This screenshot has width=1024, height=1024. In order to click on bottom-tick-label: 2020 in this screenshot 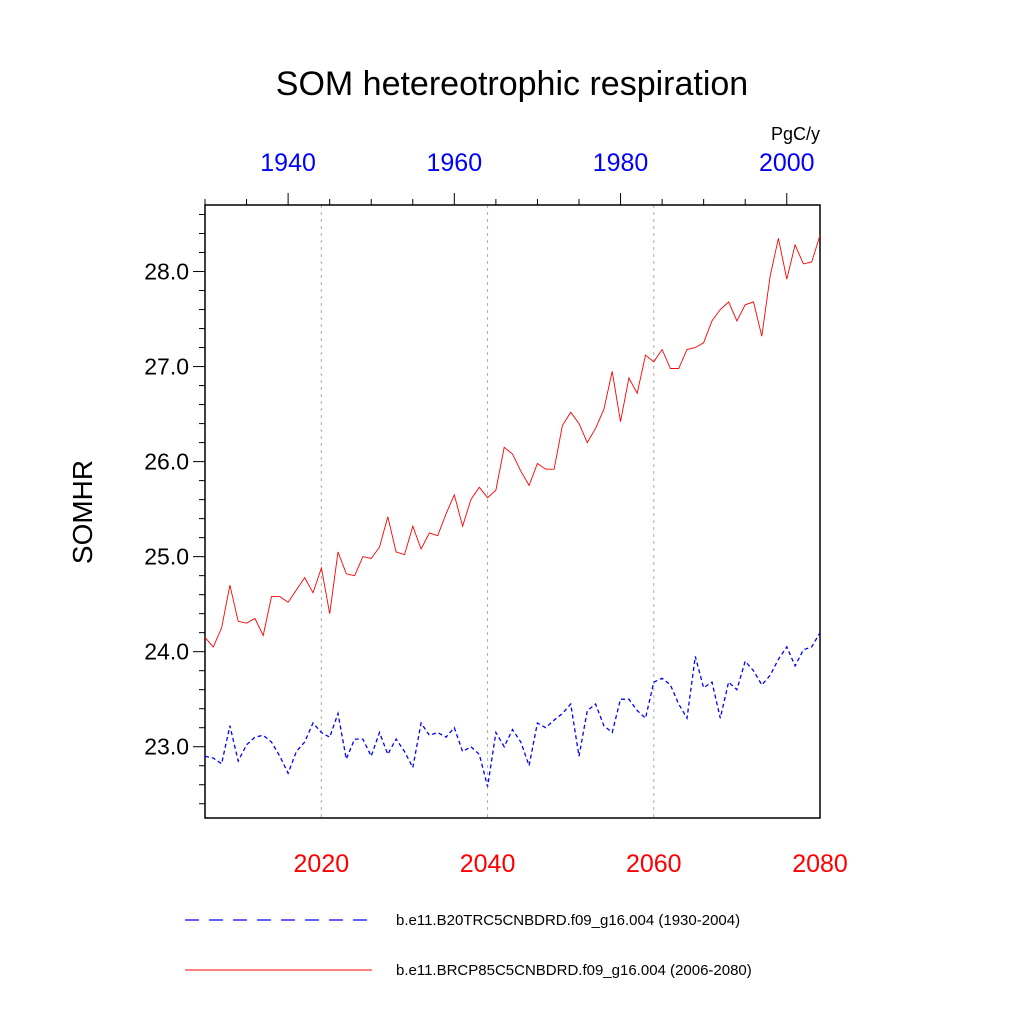, I will do `click(322, 864)`.